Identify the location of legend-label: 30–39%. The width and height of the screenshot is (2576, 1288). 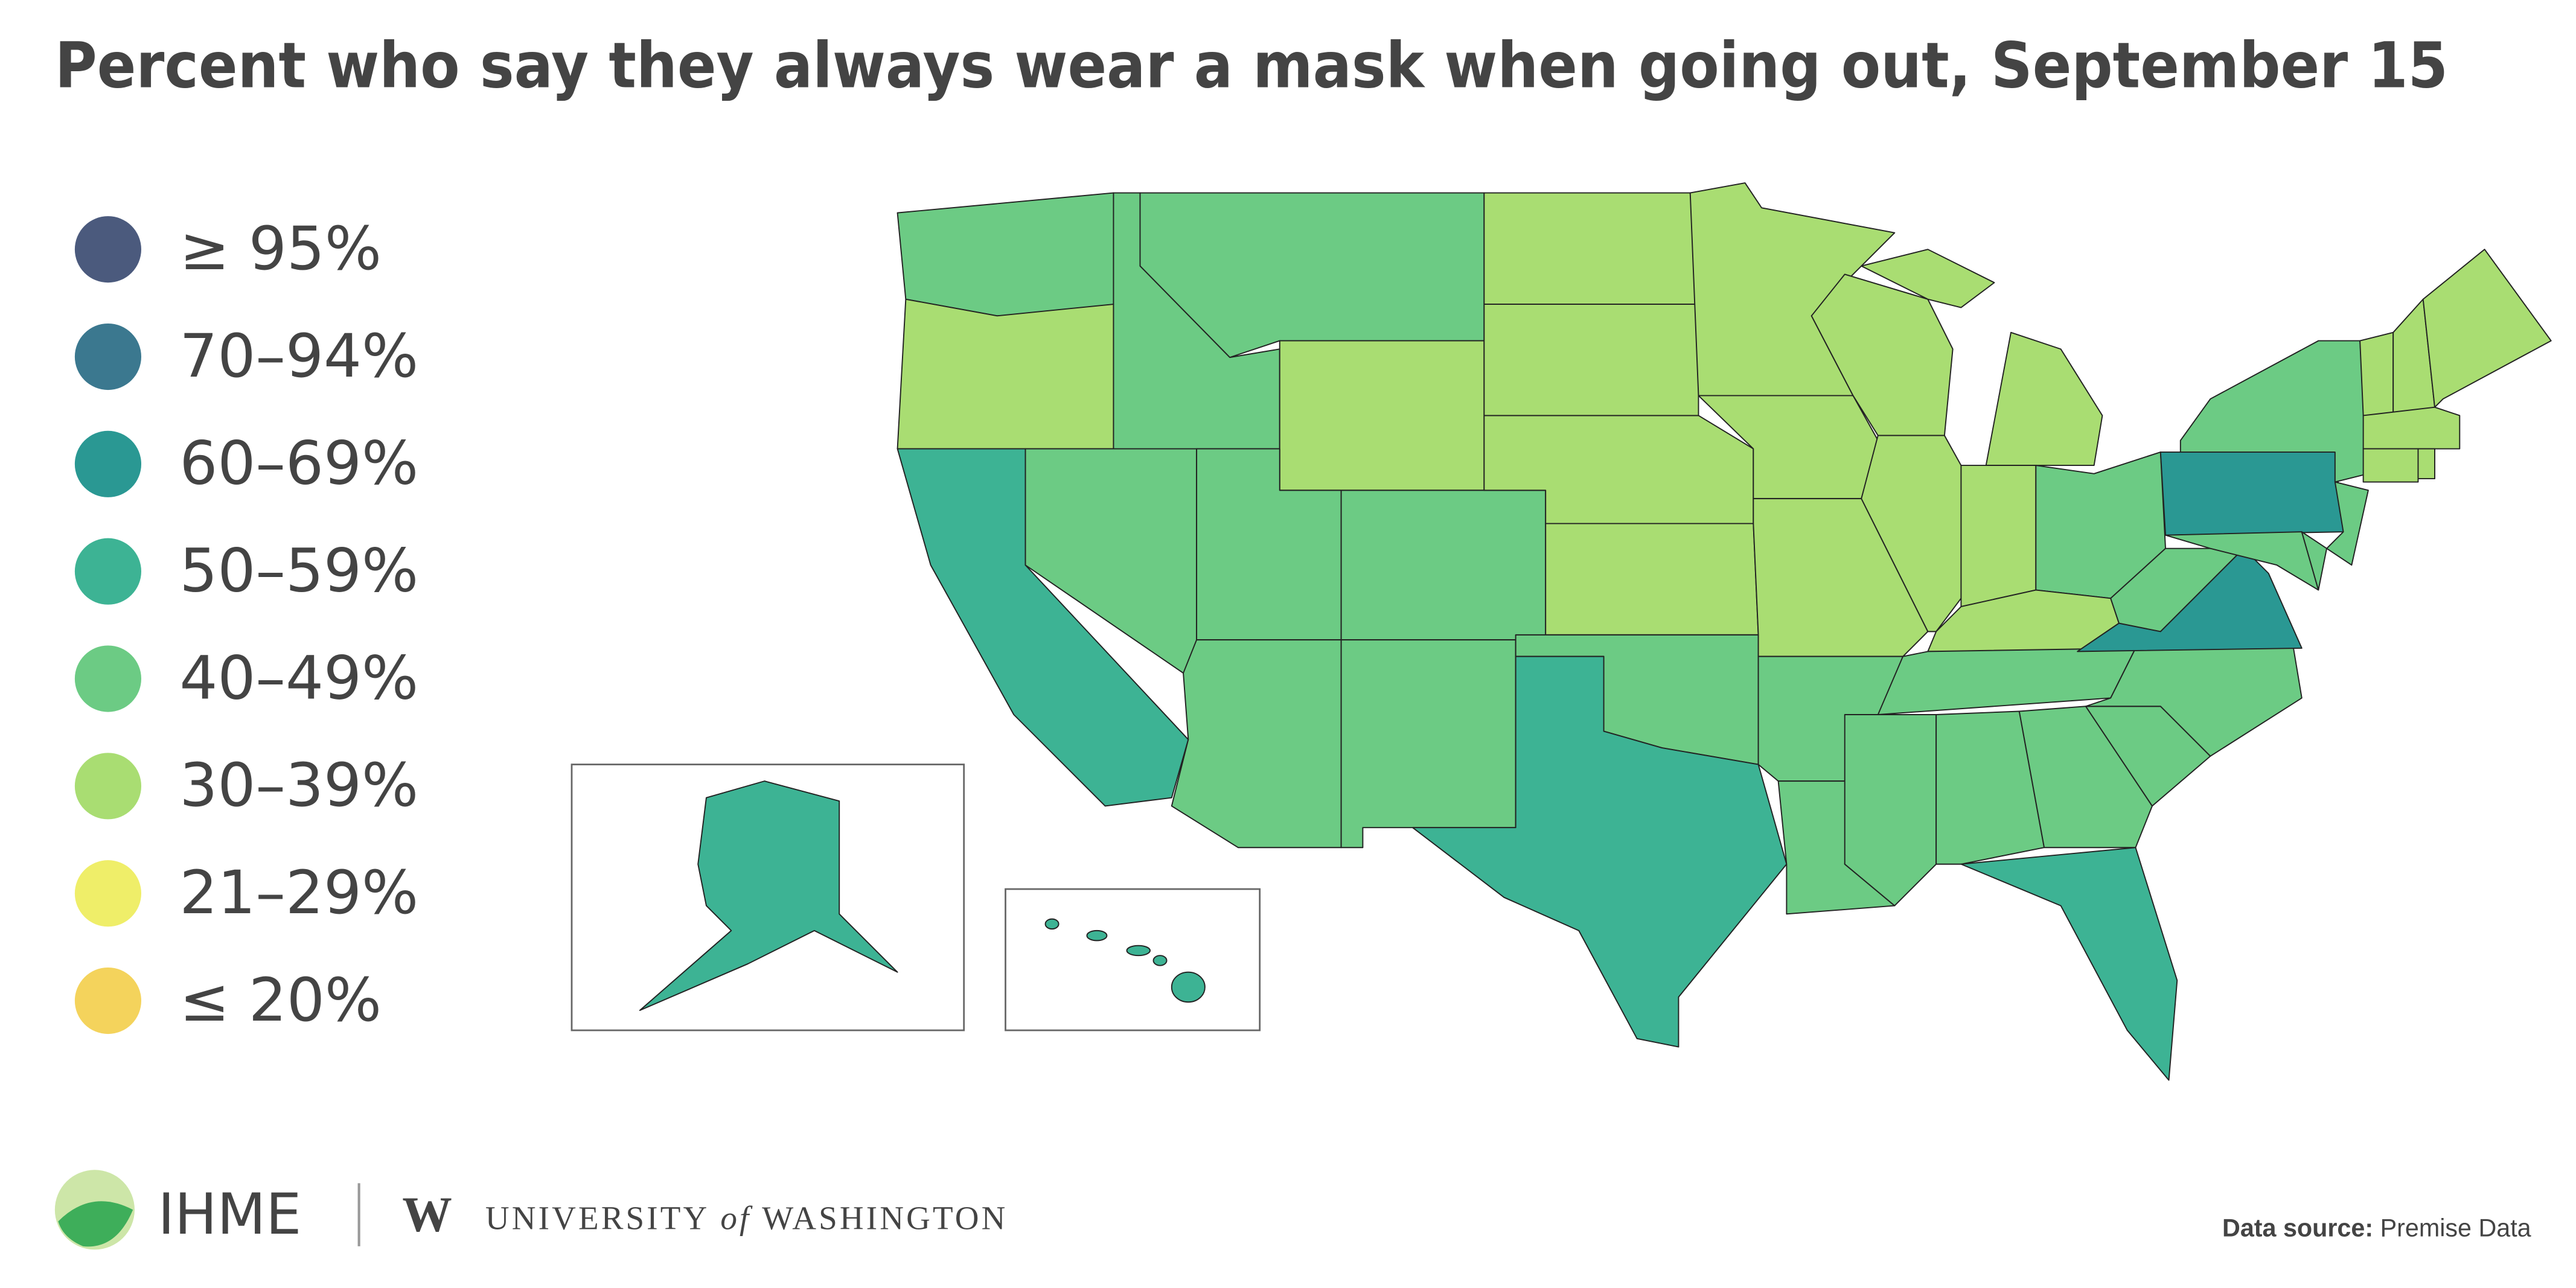
(299, 785).